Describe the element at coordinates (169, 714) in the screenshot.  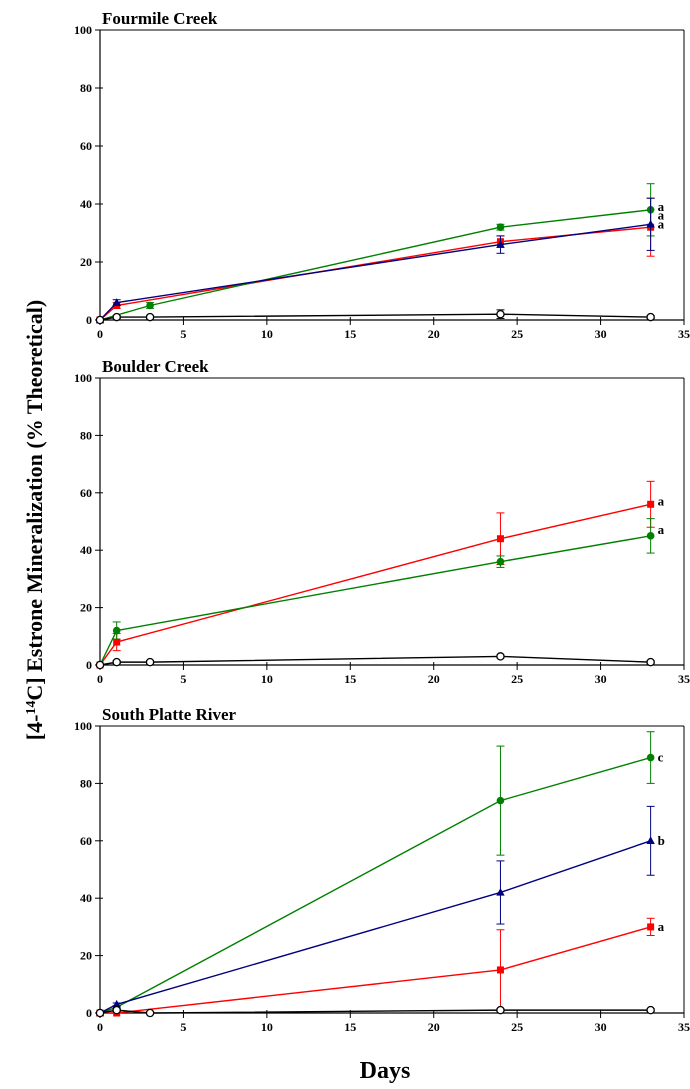
I see `panel-title: South Platte River` at that location.